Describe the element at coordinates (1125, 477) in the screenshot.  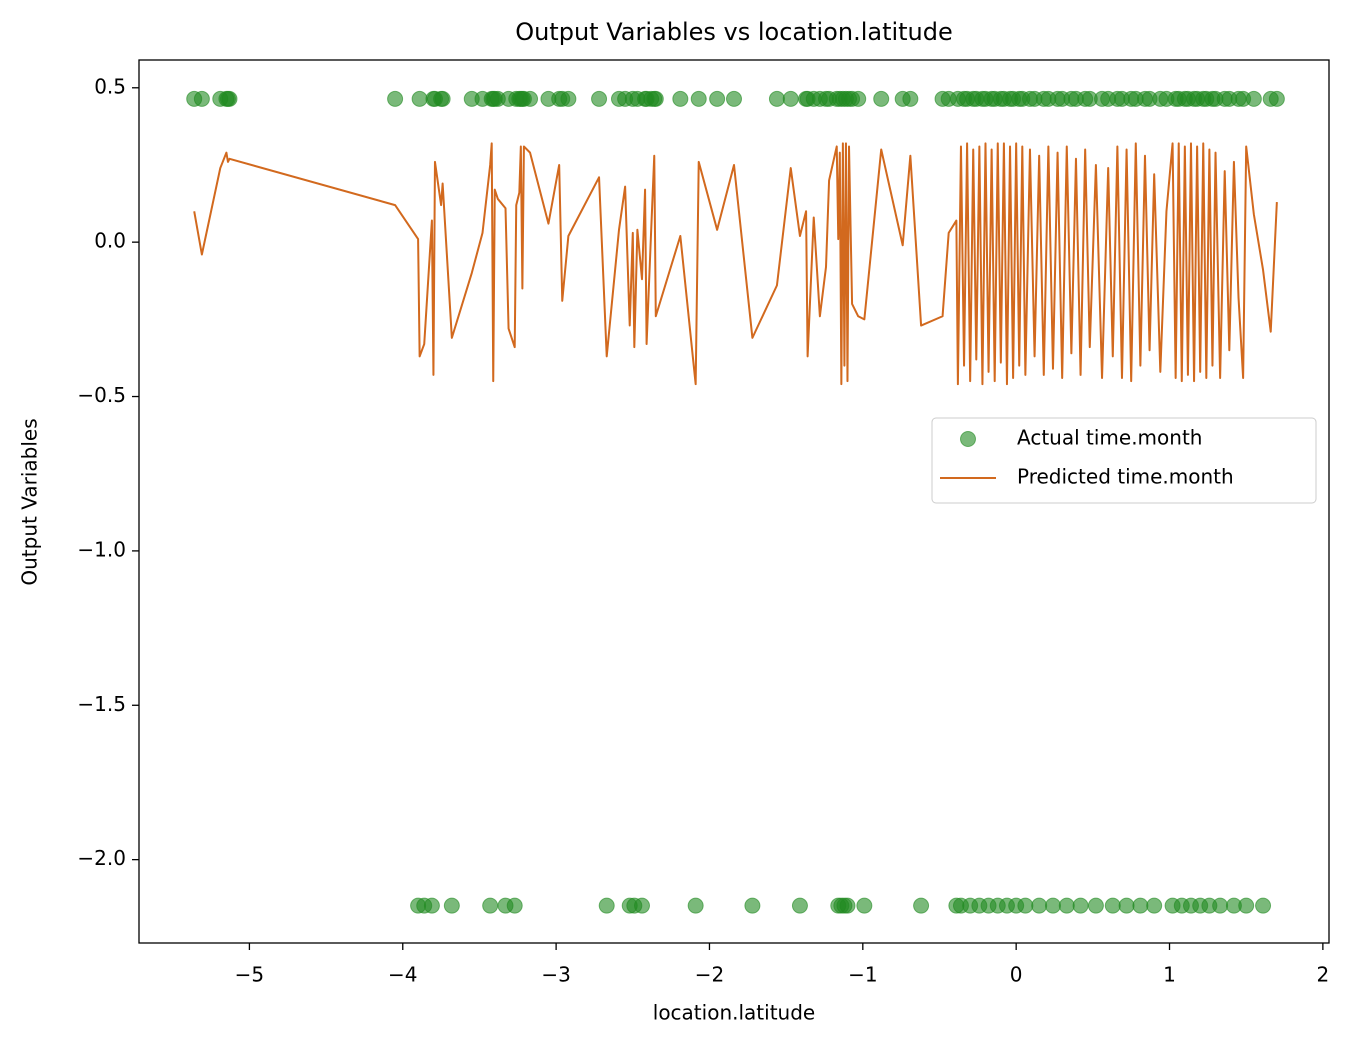
I see `legend-label: Predicted time.month` at that location.